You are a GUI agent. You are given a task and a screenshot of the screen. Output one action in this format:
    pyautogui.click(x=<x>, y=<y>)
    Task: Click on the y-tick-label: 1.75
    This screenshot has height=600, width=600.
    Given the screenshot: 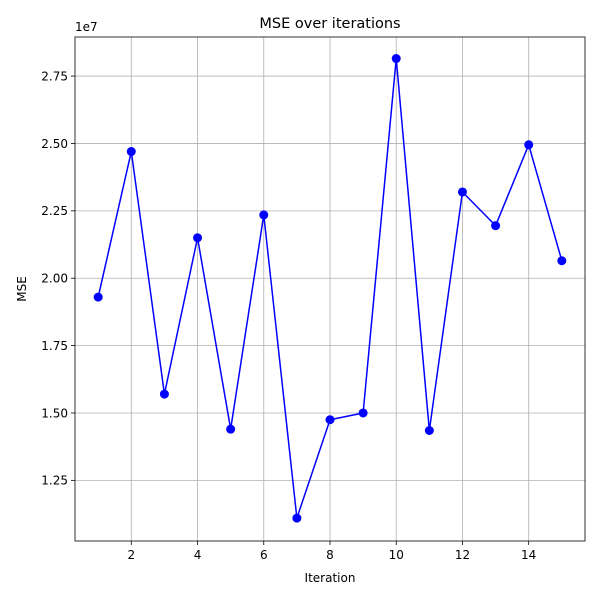 What is the action you would take?
    pyautogui.click(x=54, y=346)
    